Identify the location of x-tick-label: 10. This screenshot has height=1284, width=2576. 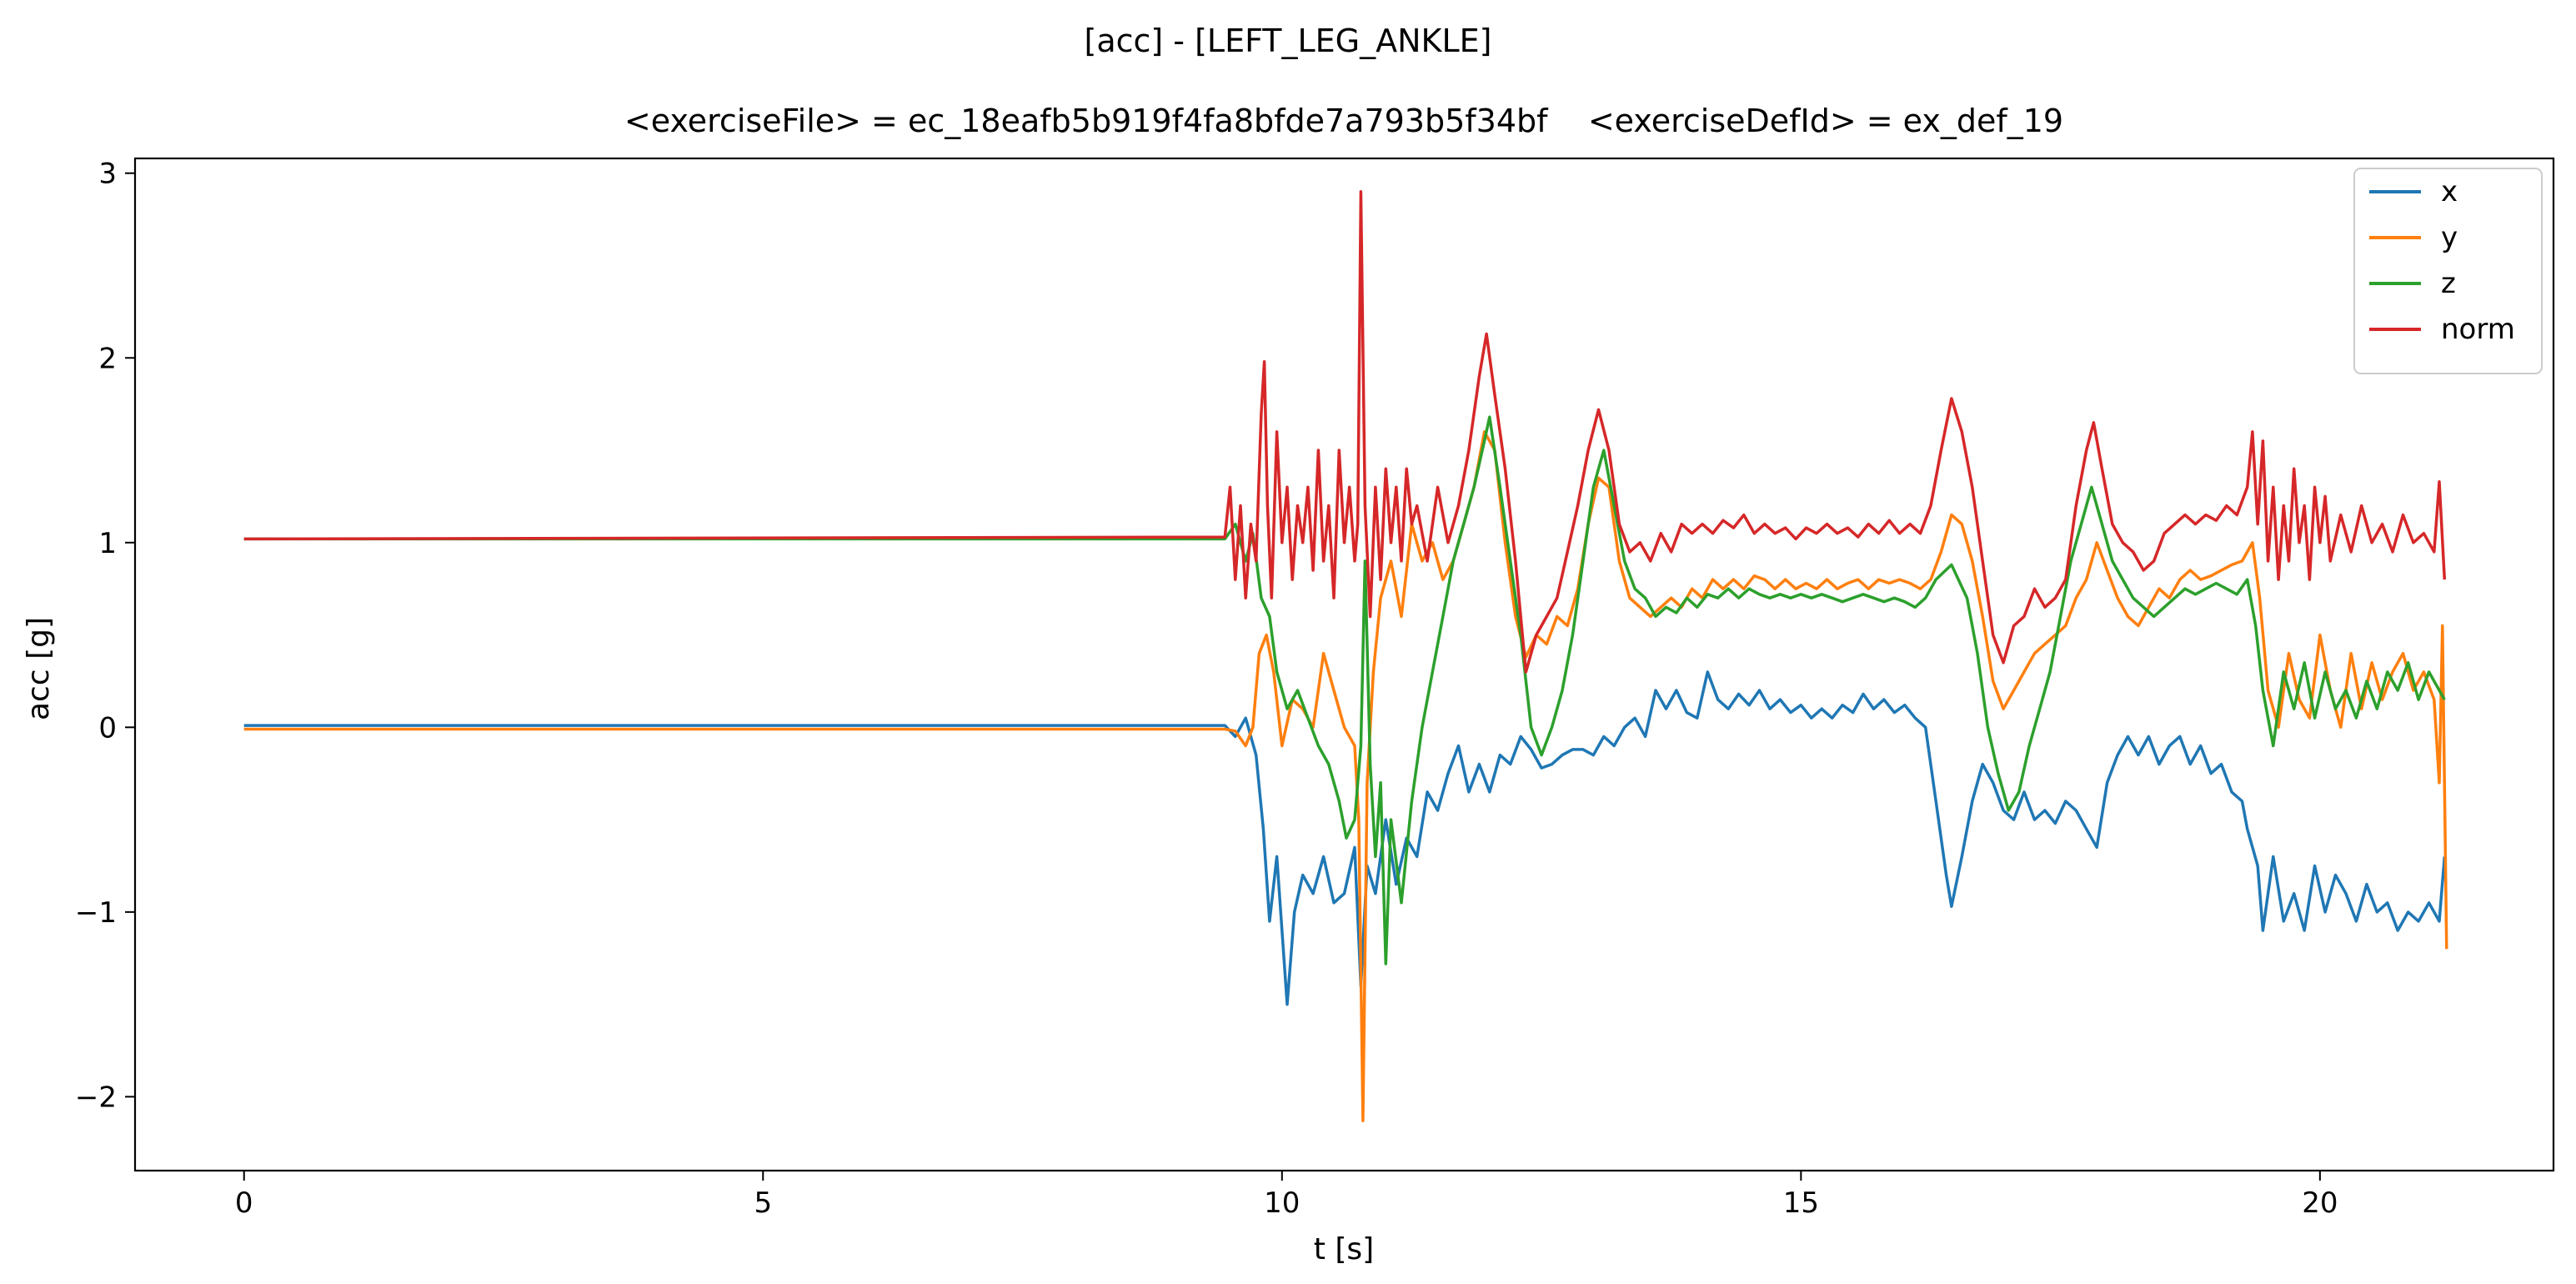
(1282, 1203).